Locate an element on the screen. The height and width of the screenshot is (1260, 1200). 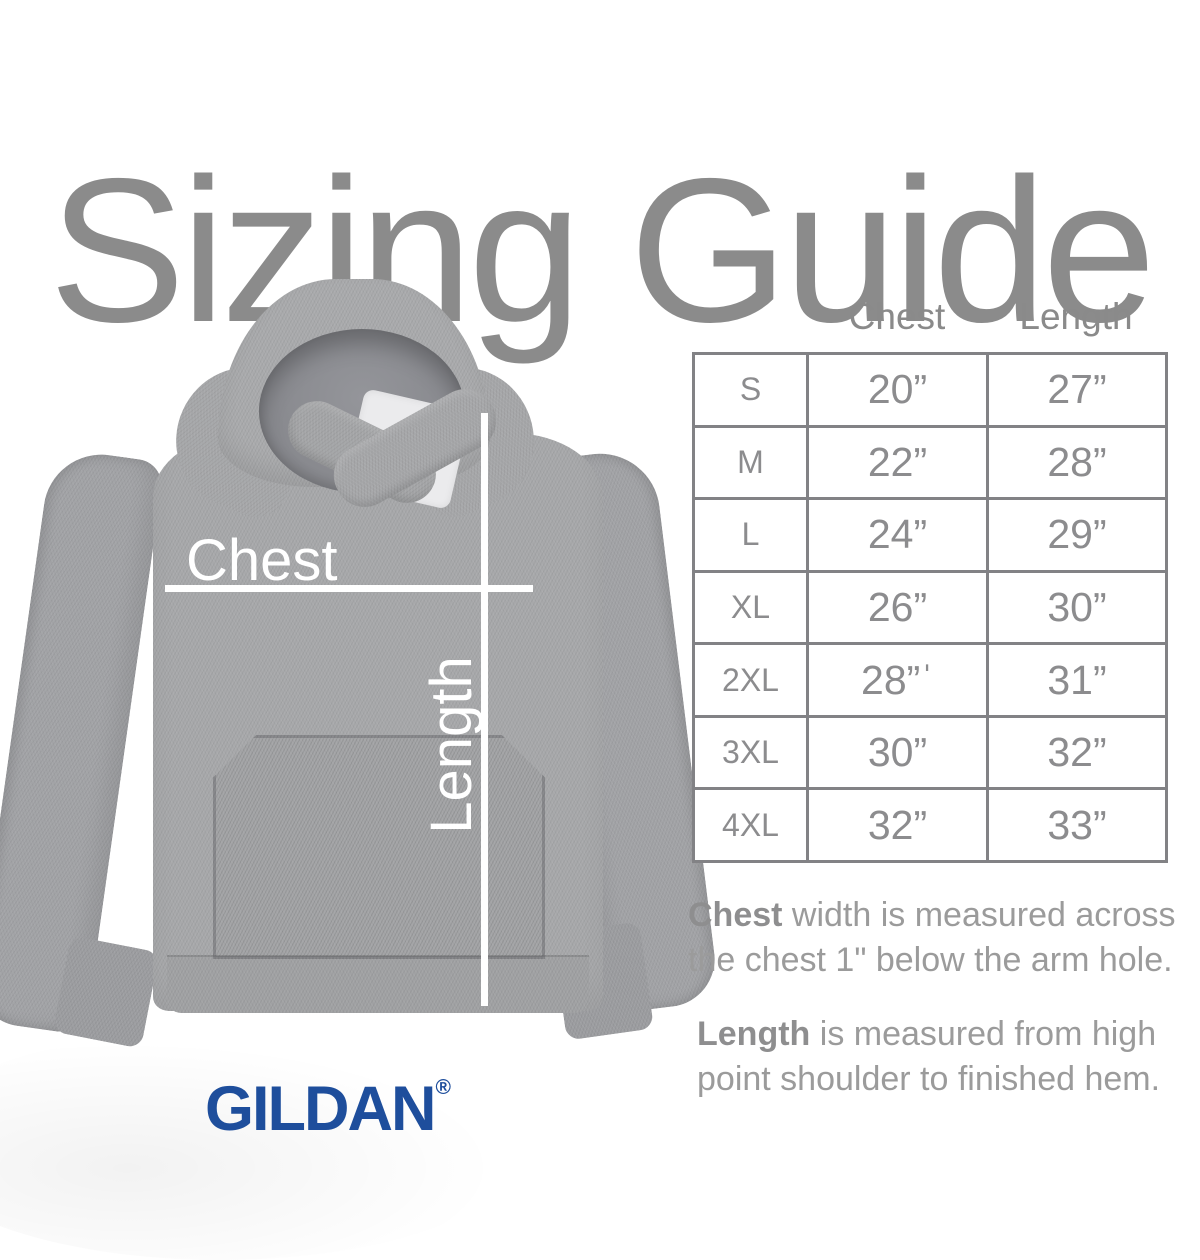
length-measure-line is located at coordinates (484, 709).